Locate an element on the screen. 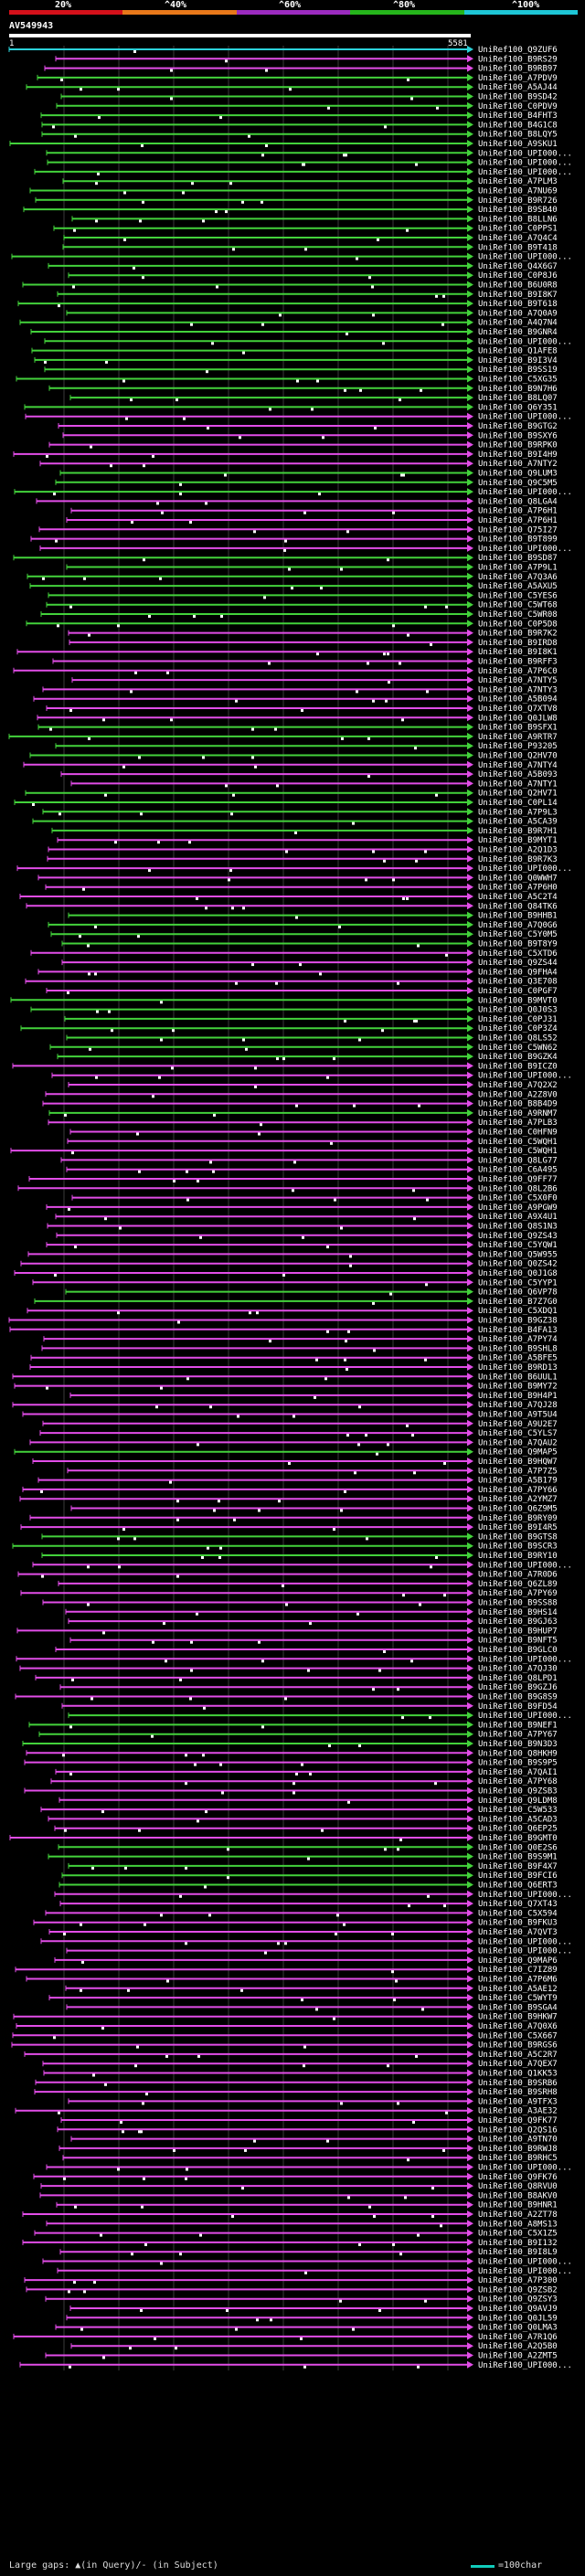 The height and width of the screenshot is (2576, 585). hit-row: UniRef100_Q0WWH7 is located at coordinates (298, 878).